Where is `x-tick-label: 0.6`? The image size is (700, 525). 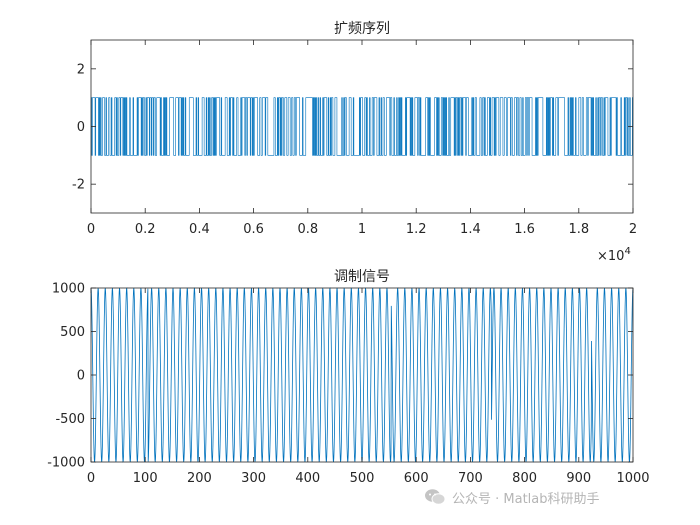
x-tick-label: 0.6 is located at coordinates (253, 229).